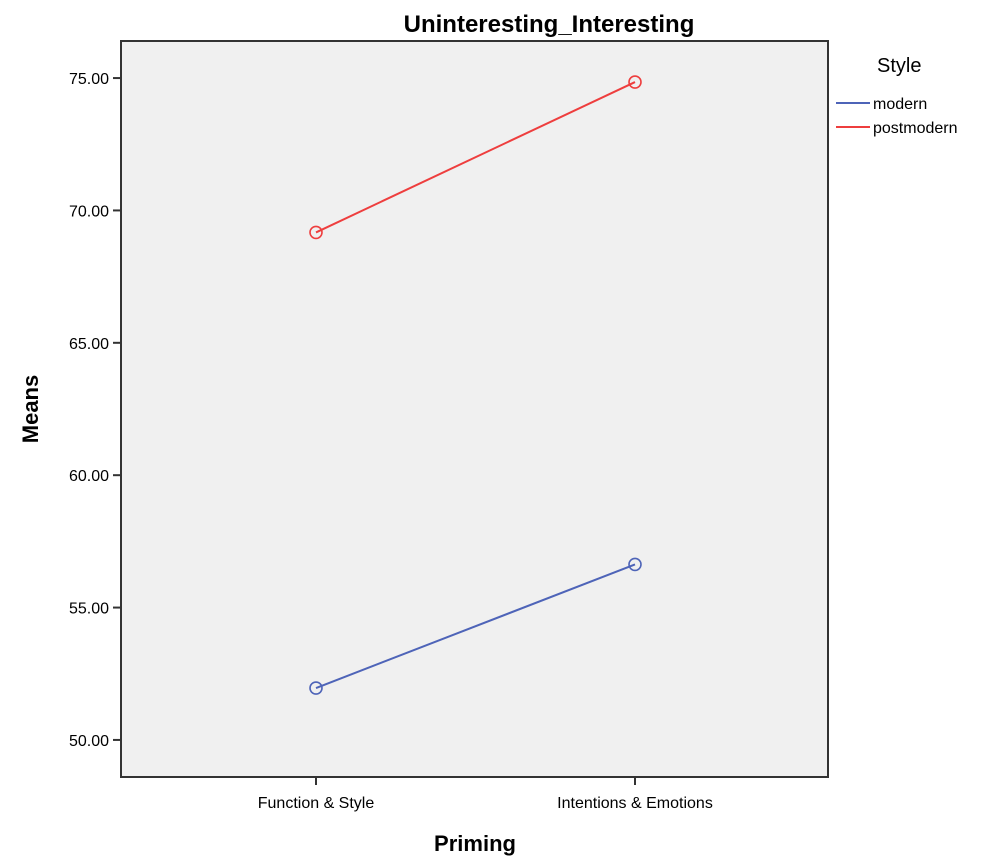 The image size is (994, 864). Describe the element at coordinates (89, 476) in the screenshot. I see `y-tick-label: 60.00` at that location.